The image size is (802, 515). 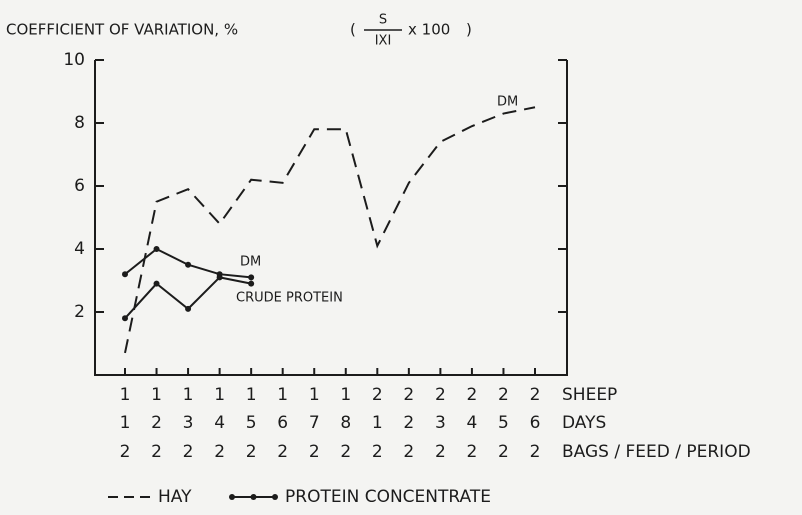 I want to click on y-tick-label: 2, so click(x=79, y=312).